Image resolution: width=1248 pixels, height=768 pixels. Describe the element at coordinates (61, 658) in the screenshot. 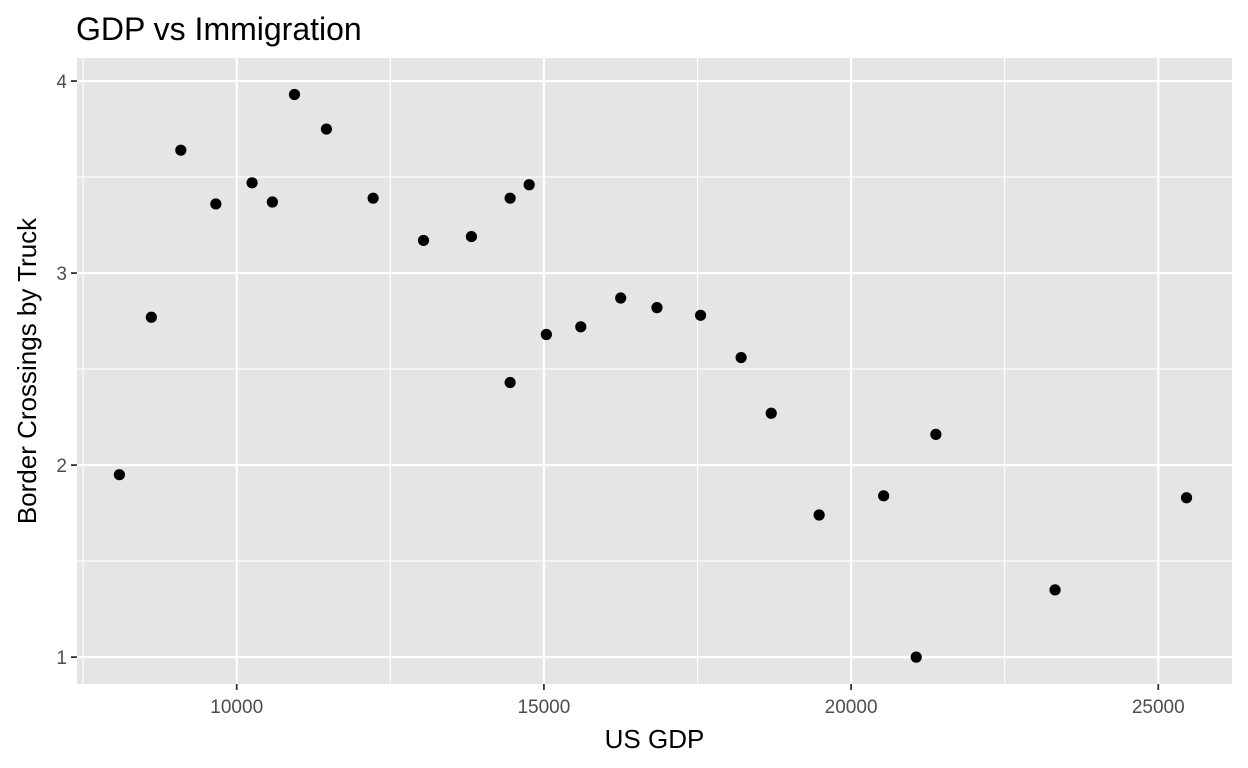

I see `y-tick-label: 1` at that location.